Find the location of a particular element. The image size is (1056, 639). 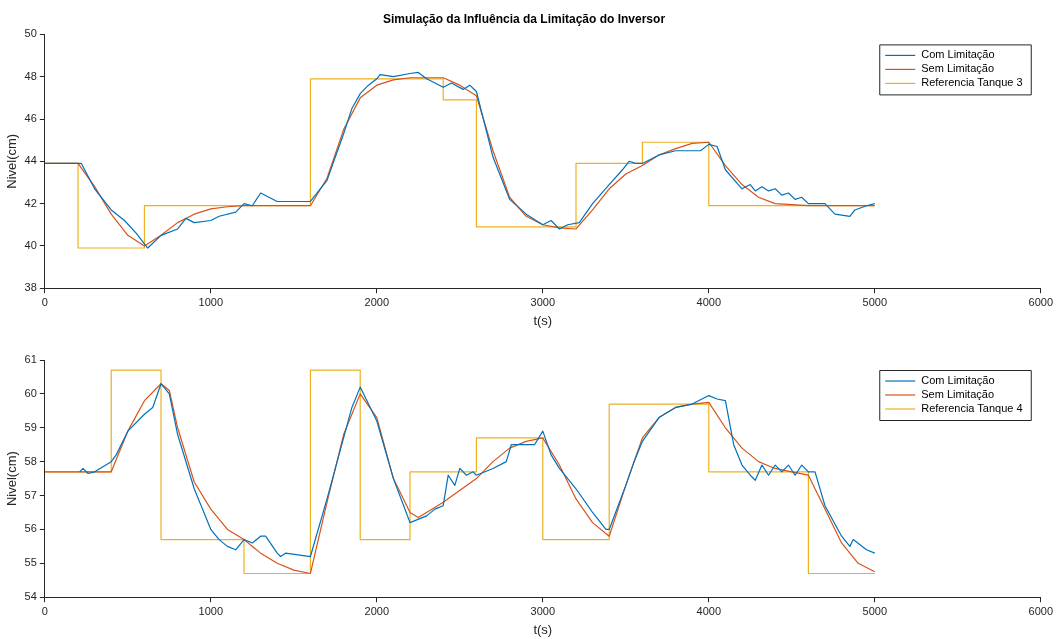

y-tick-label: 55 is located at coordinates (30, 562).